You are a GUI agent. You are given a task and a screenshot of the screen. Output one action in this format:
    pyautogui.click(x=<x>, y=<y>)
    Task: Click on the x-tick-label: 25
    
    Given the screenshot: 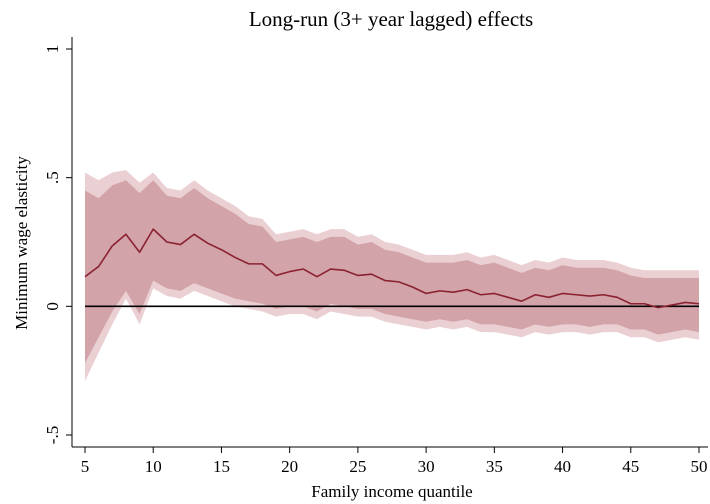 What is the action you would take?
    pyautogui.click(x=357, y=466)
    